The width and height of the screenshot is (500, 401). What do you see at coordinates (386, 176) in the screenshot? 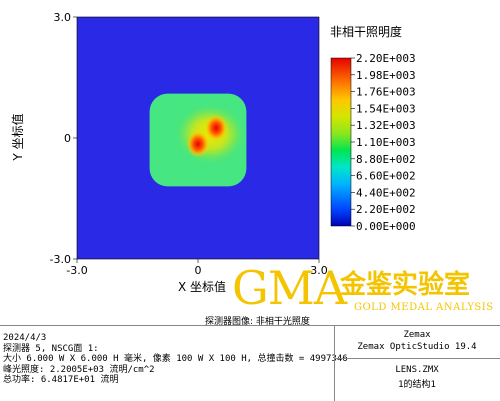
I see `colorbar-tick-label: 6.60E+002` at bounding box center [386, 176].